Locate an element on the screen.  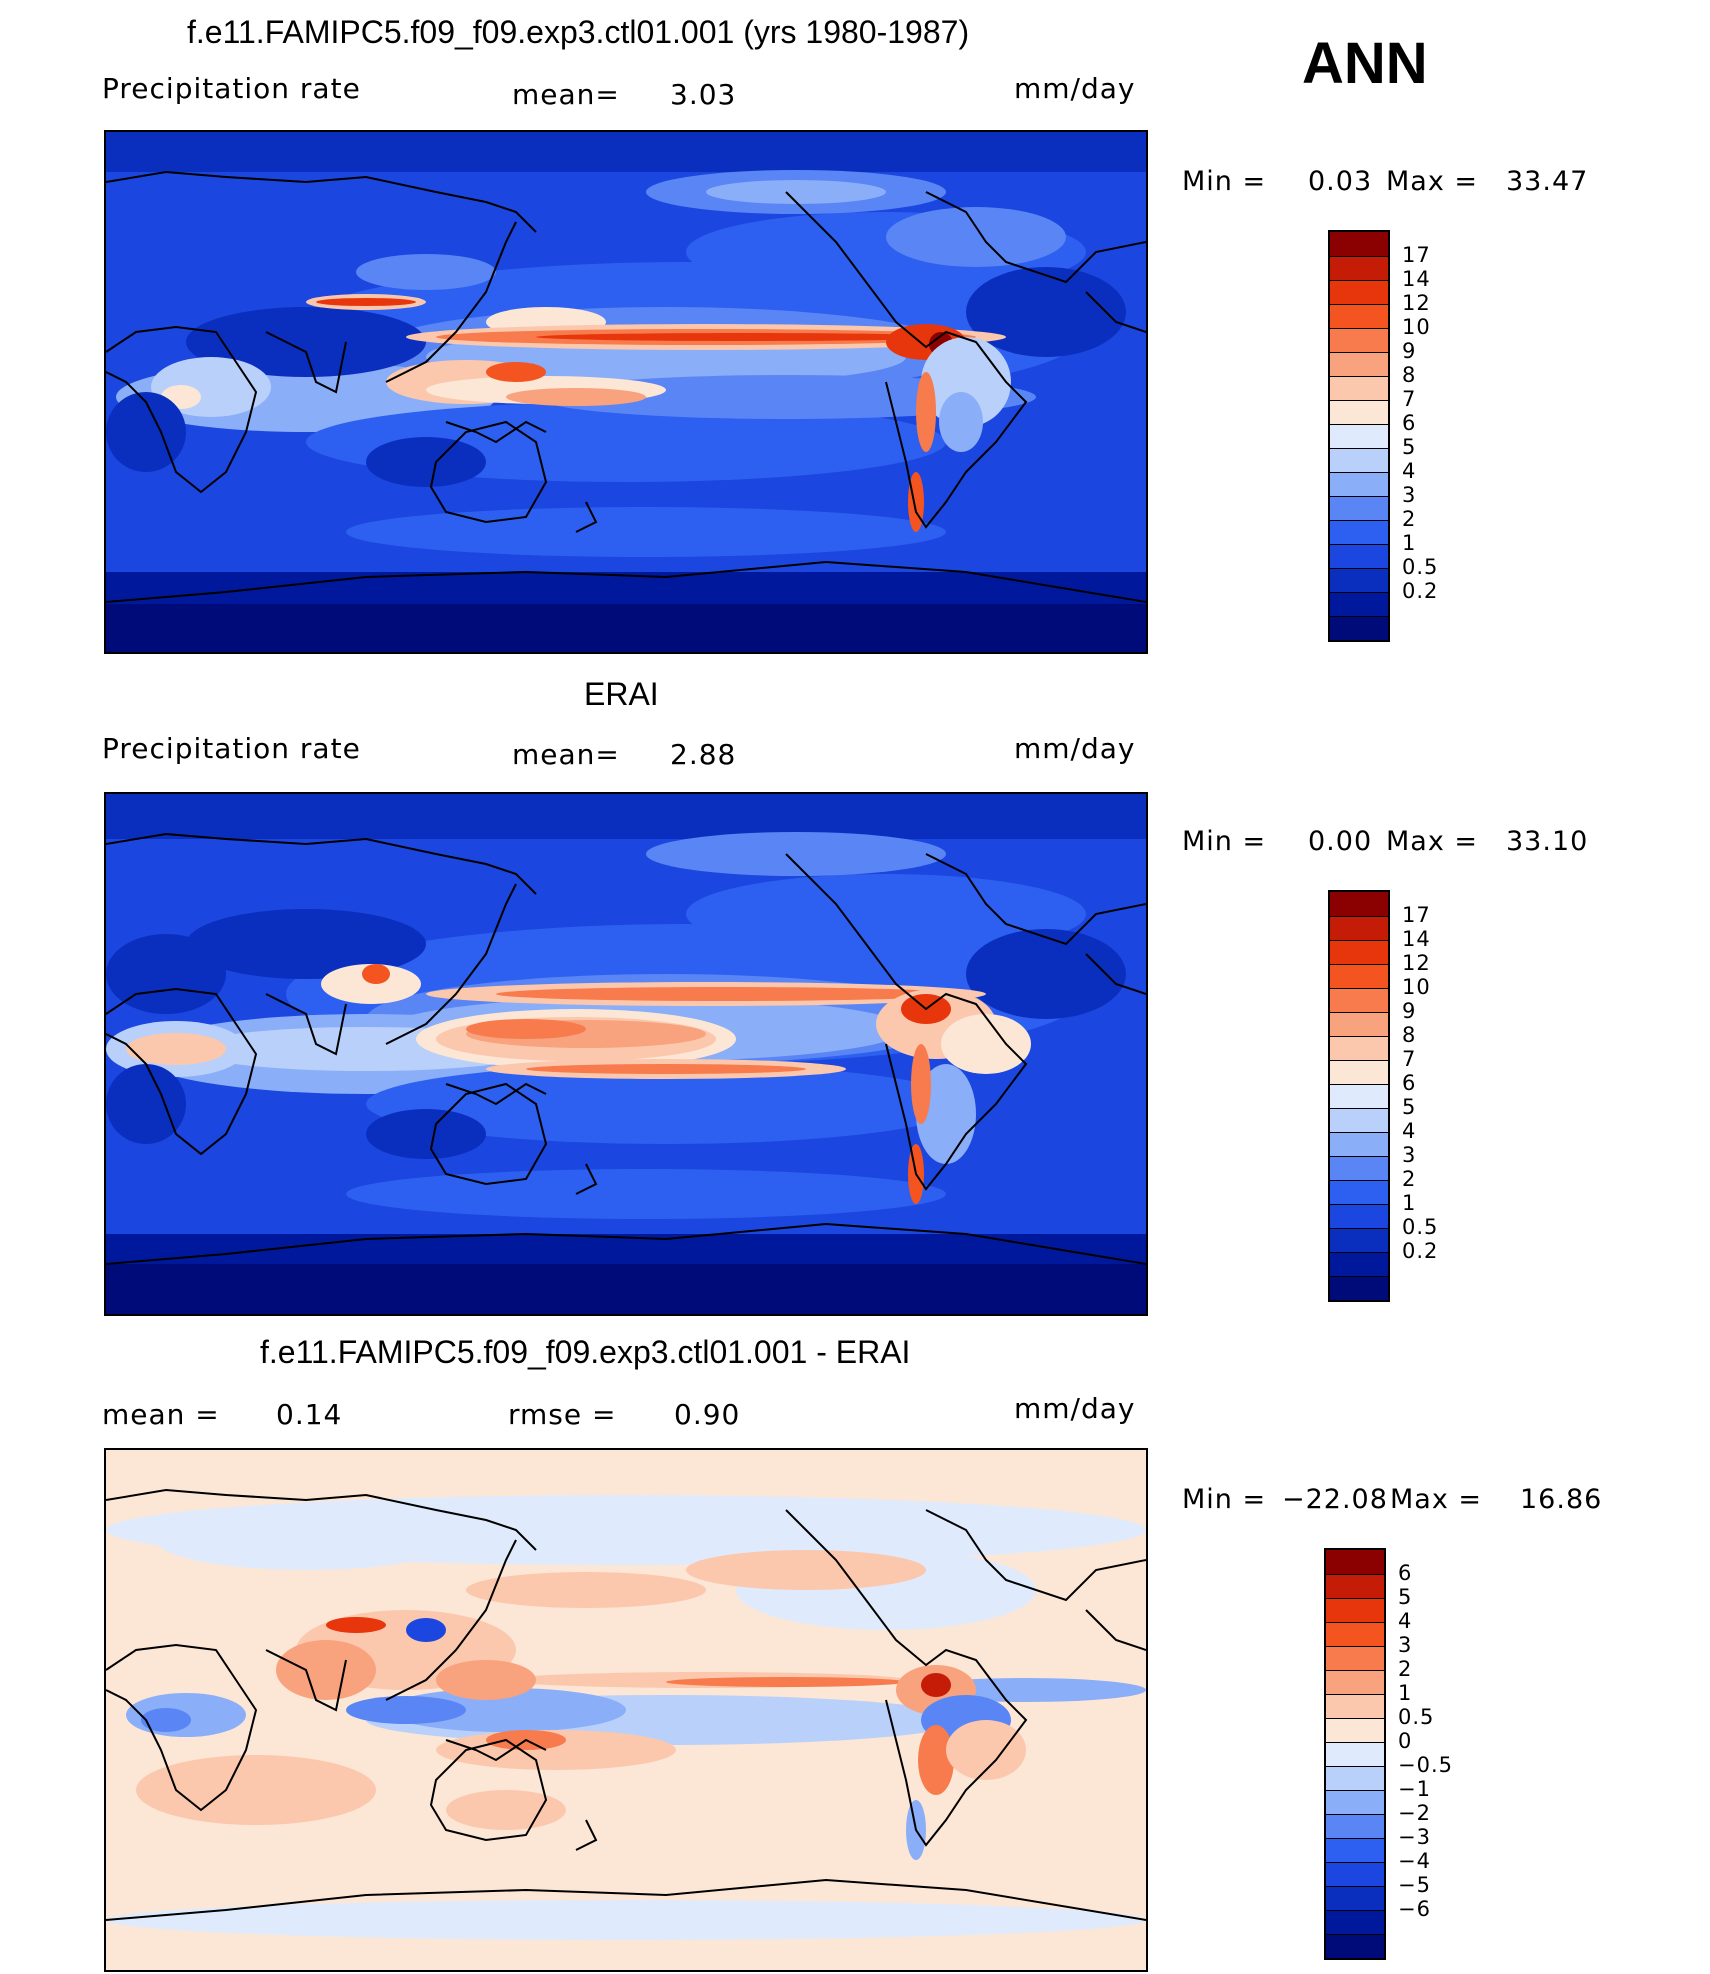
colorbar-label: 6 is located at coordinates (1409, 423).